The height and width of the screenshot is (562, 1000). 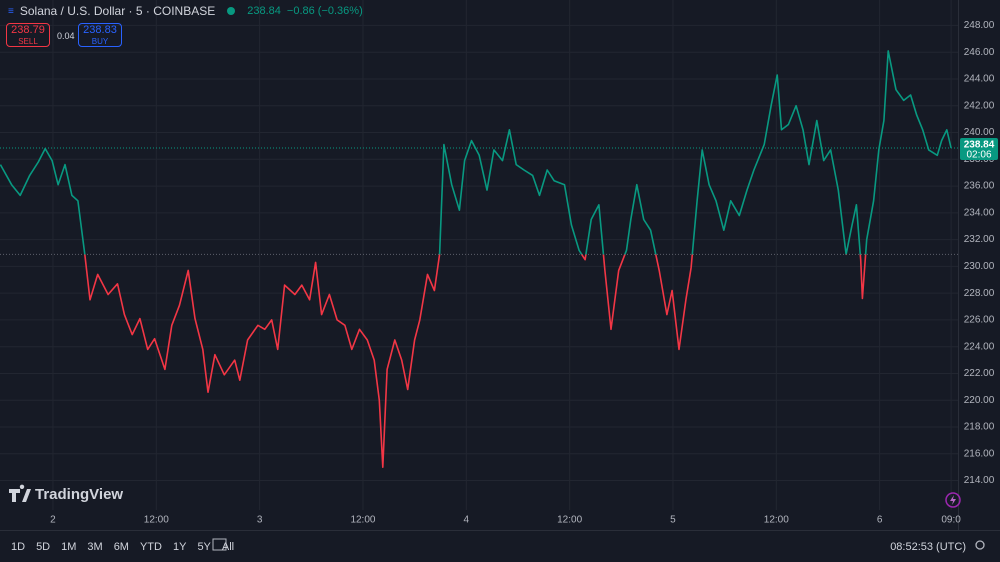 What do you see at coordinates (150, 547) in the screenshot?
I see `period-button: YTD` at bounding box center [150, 547].